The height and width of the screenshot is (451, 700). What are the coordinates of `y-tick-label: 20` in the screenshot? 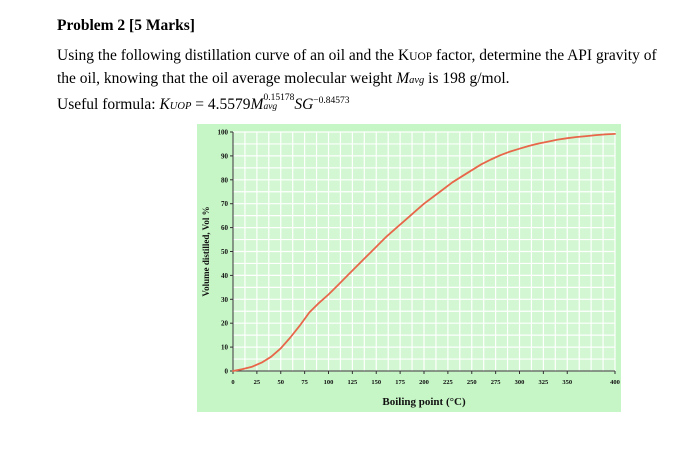 It's located at (225, 324).